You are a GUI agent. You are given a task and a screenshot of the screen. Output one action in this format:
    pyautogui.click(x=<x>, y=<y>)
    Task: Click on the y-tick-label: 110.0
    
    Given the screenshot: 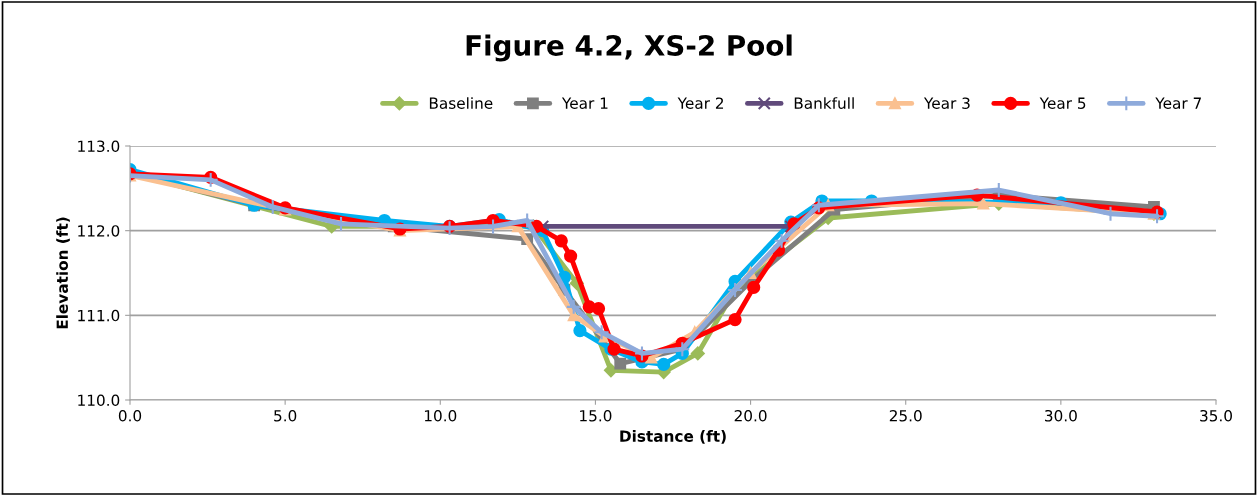 What is the action you would take?
    pyautogui.click(x=99, y=400)
    